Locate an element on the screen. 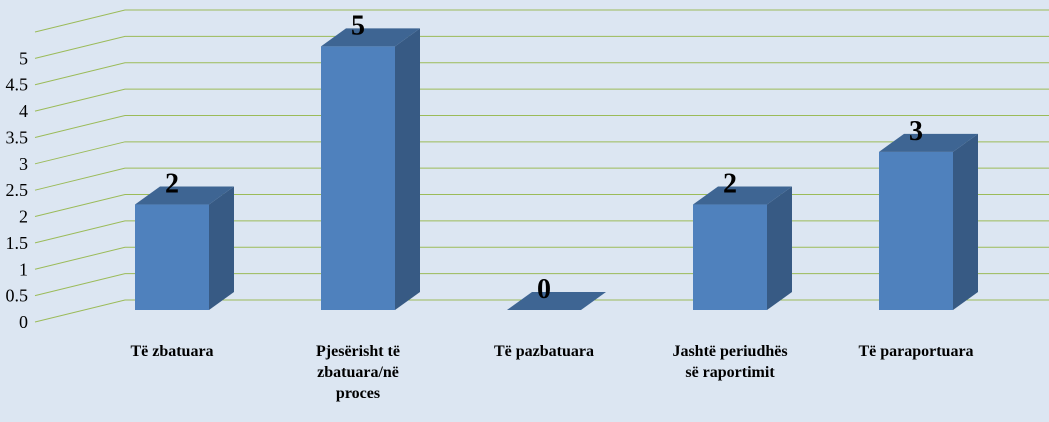 Image resolution: width=1049 pixels, height=422 pixels. y-tick-label: 3.5 is located at coordinates (17, 137).